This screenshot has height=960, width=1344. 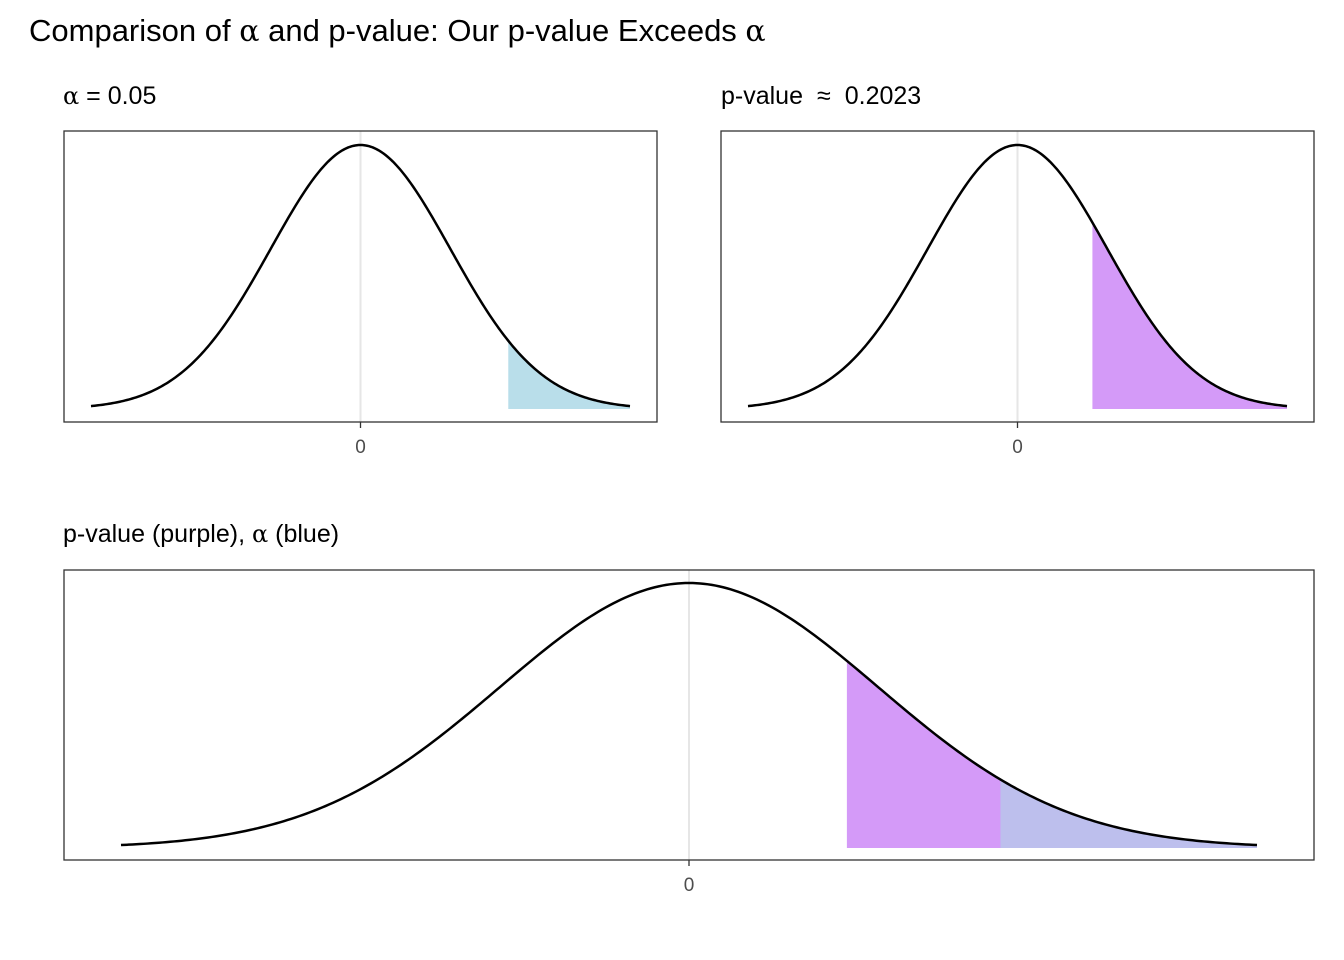 I want to click on chart-title-text-middle: and p-value: Our p-value Exceeds, so click(x=502, y=30).